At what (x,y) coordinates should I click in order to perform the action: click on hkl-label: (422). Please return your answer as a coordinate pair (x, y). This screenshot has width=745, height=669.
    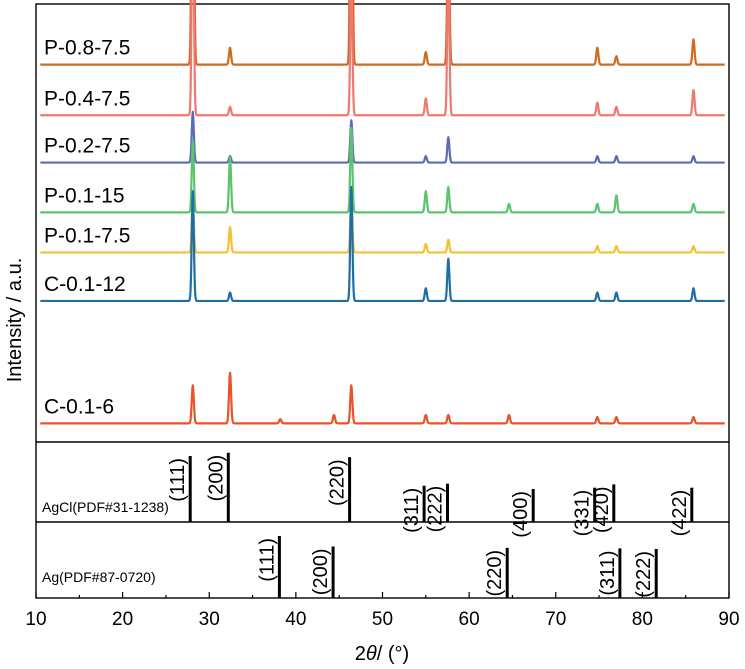
    Looking at the image, I should click on (680, 513).